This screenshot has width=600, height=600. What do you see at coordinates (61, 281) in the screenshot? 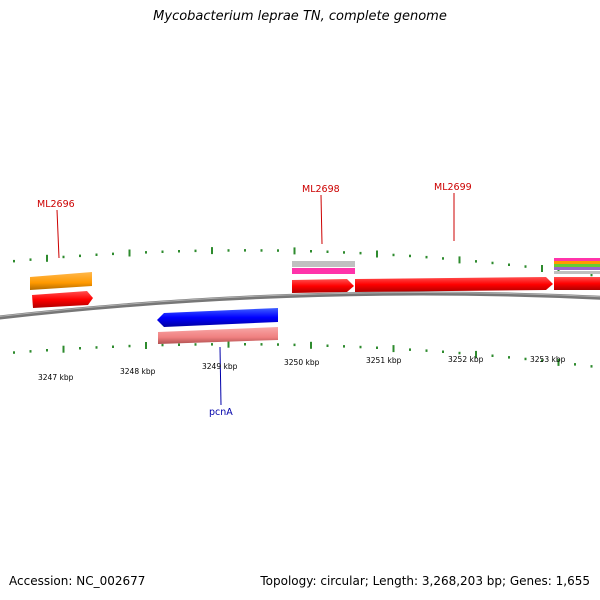
I see `gene-ml2696-orange-feature` at bounding box center [61, 281].